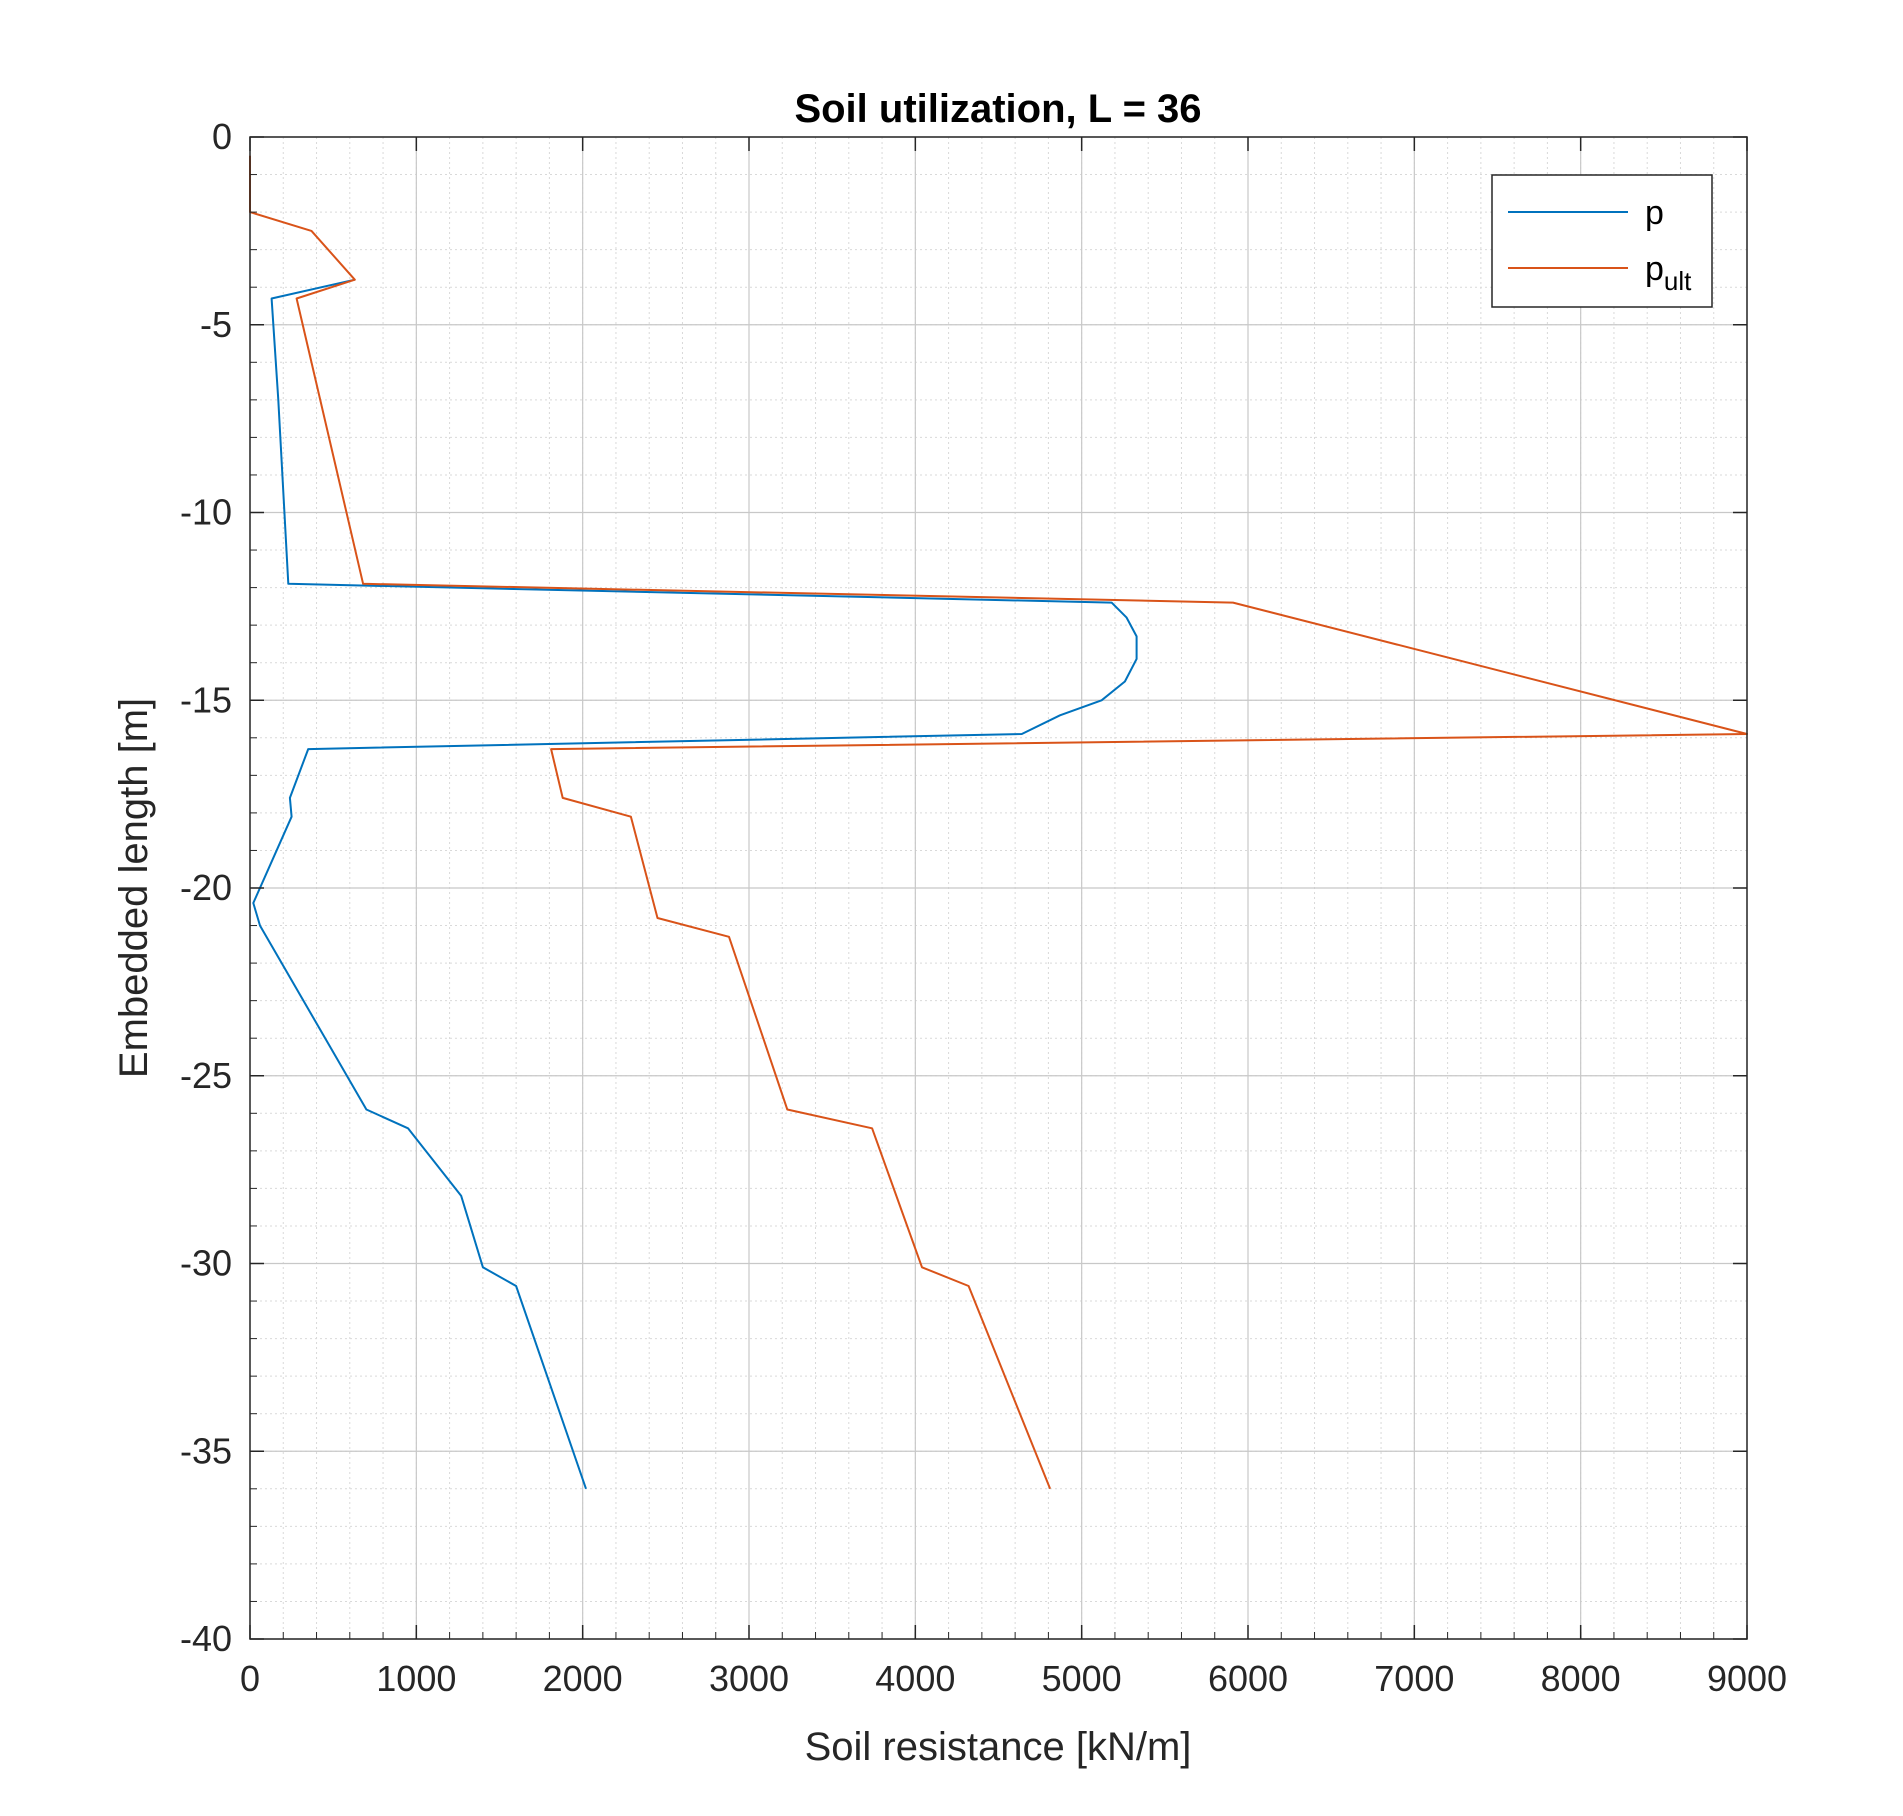  What do you see at coordinates (206, 1263) in the screenshot?
I see `y-tick-label: -30` at bounding box center [206, 1263].